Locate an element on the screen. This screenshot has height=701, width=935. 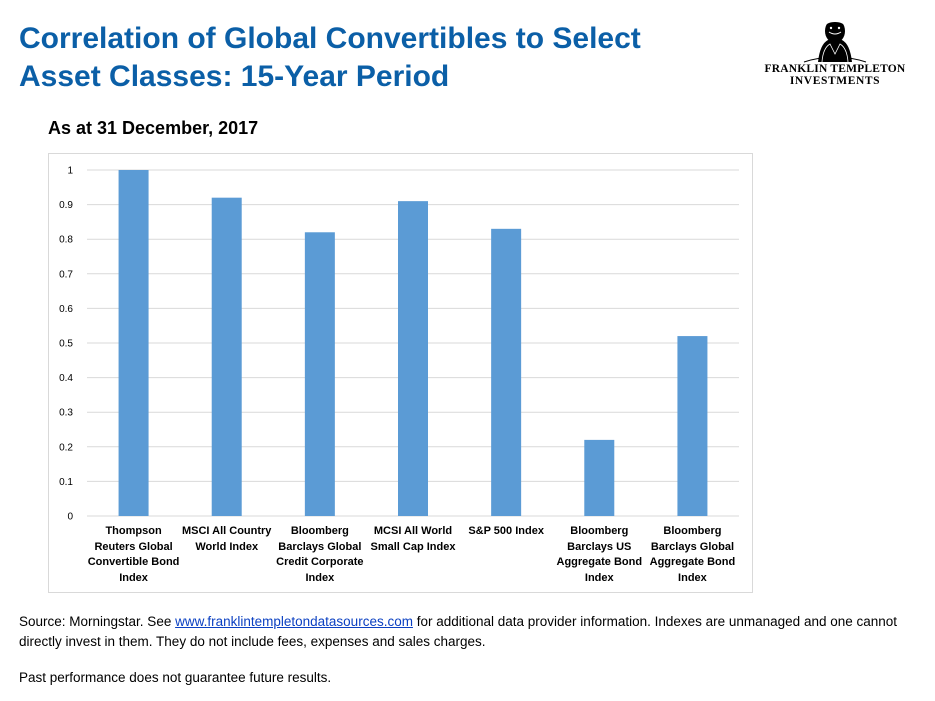
y-tick-label: 0.9 is located at coordinates (66, 205).